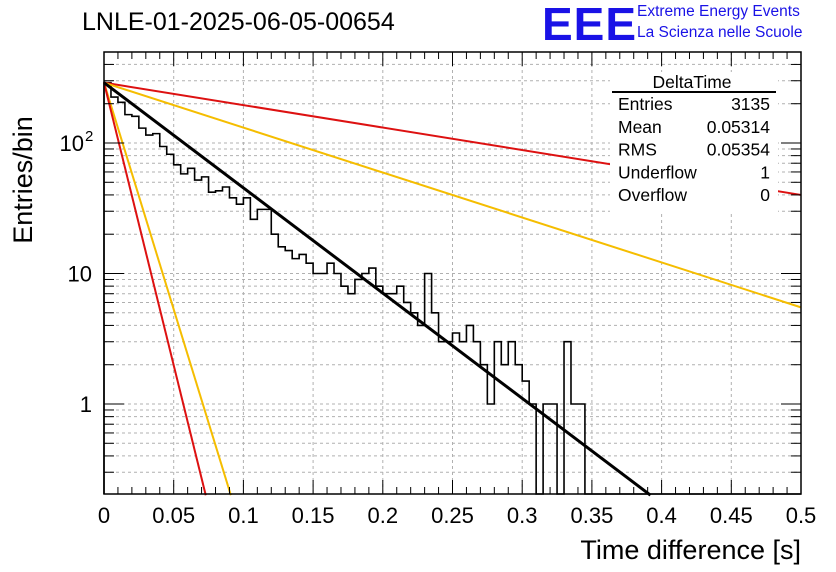 The width and height of the screenshot is (836, 572). Describe the element at coordinates (739, 150) in the screenshot. I see `stats-value: 0.05354` at that location.